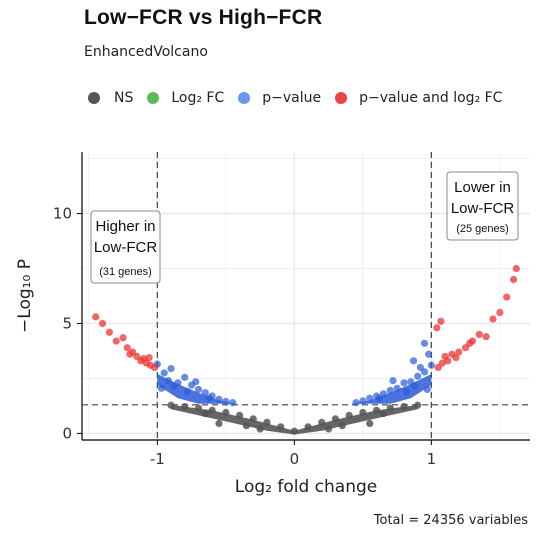 This screenshot has width=550, height=541. Describe the element at coordinates (124, 98) in the screenshot. I see `legend-label-ns: NS` at that location.